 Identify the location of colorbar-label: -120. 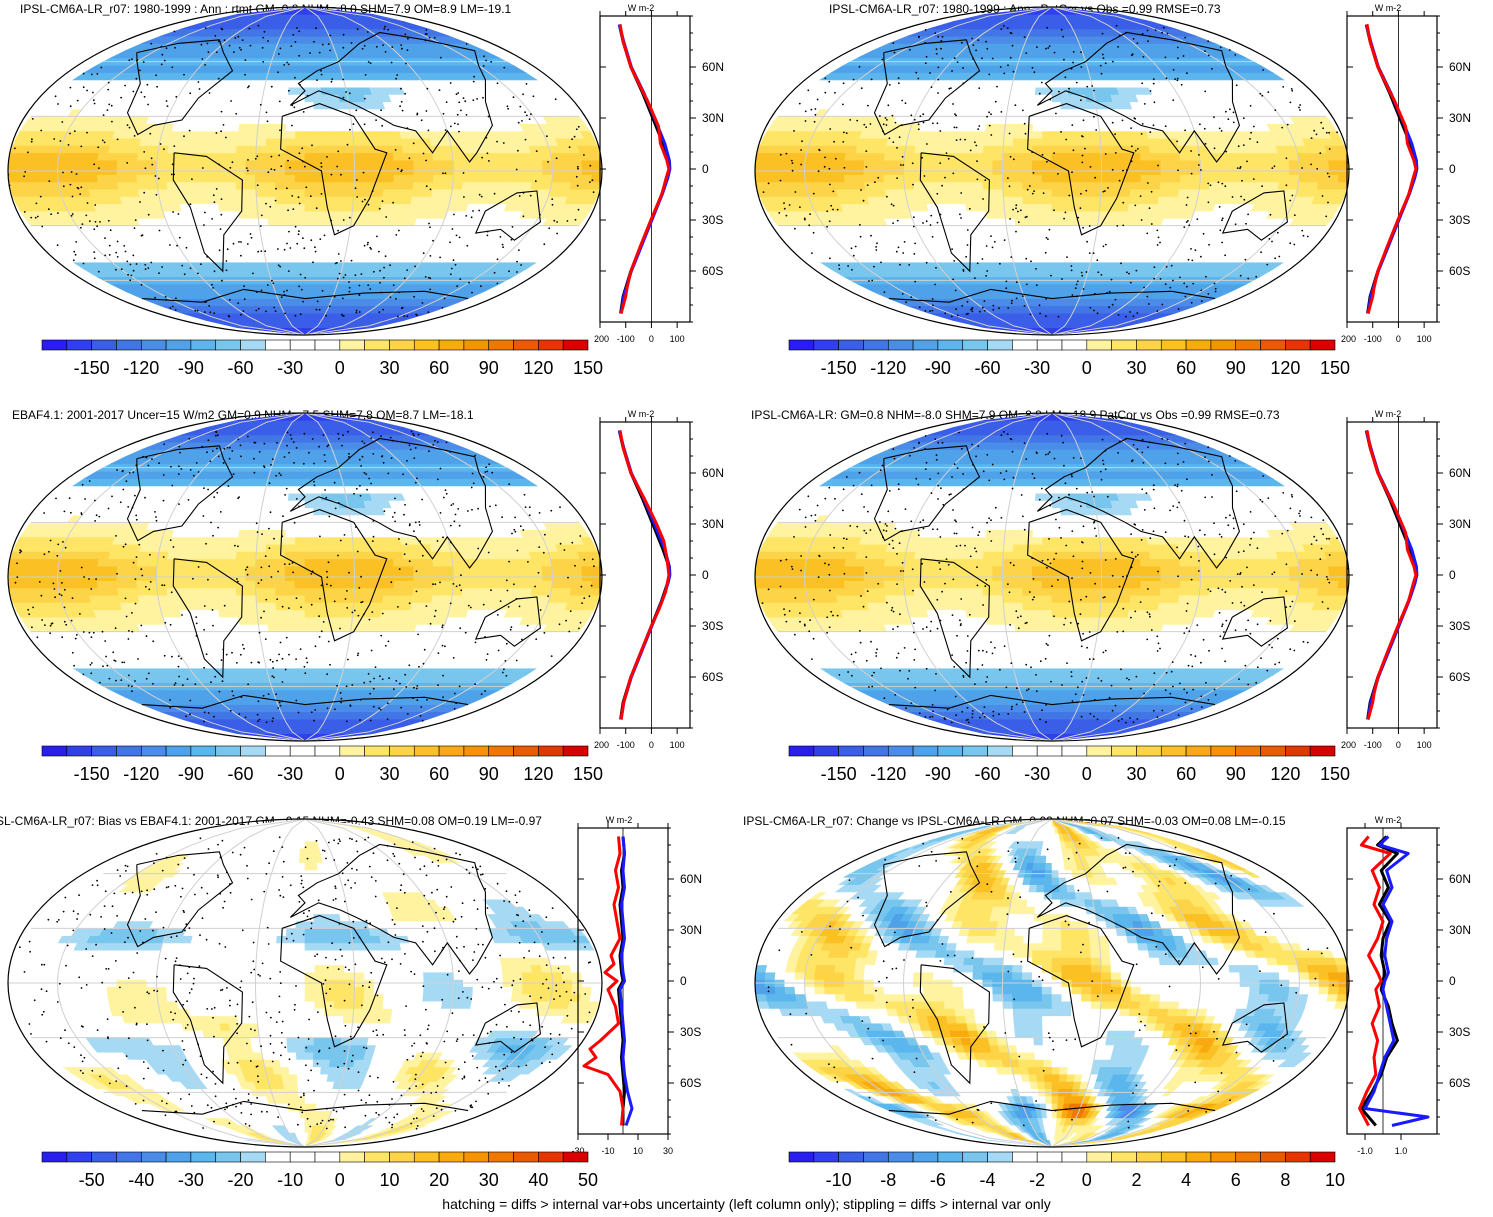
(141, 368).